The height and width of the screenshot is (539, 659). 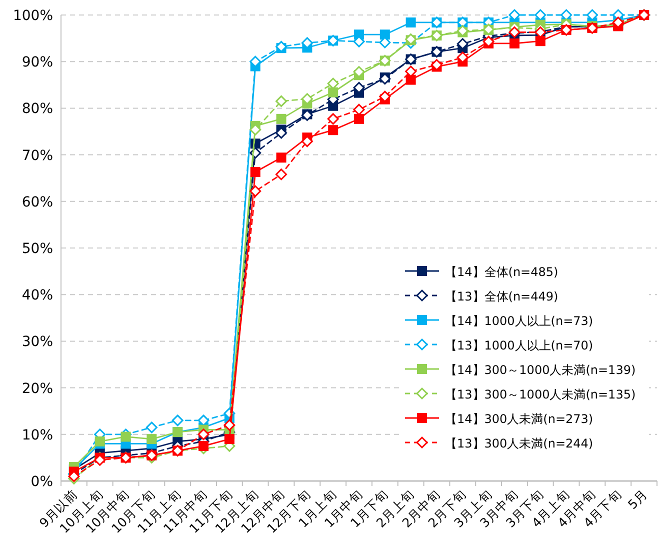 I want to click on y-tick-label: 40%, so click(x=37, y=296).